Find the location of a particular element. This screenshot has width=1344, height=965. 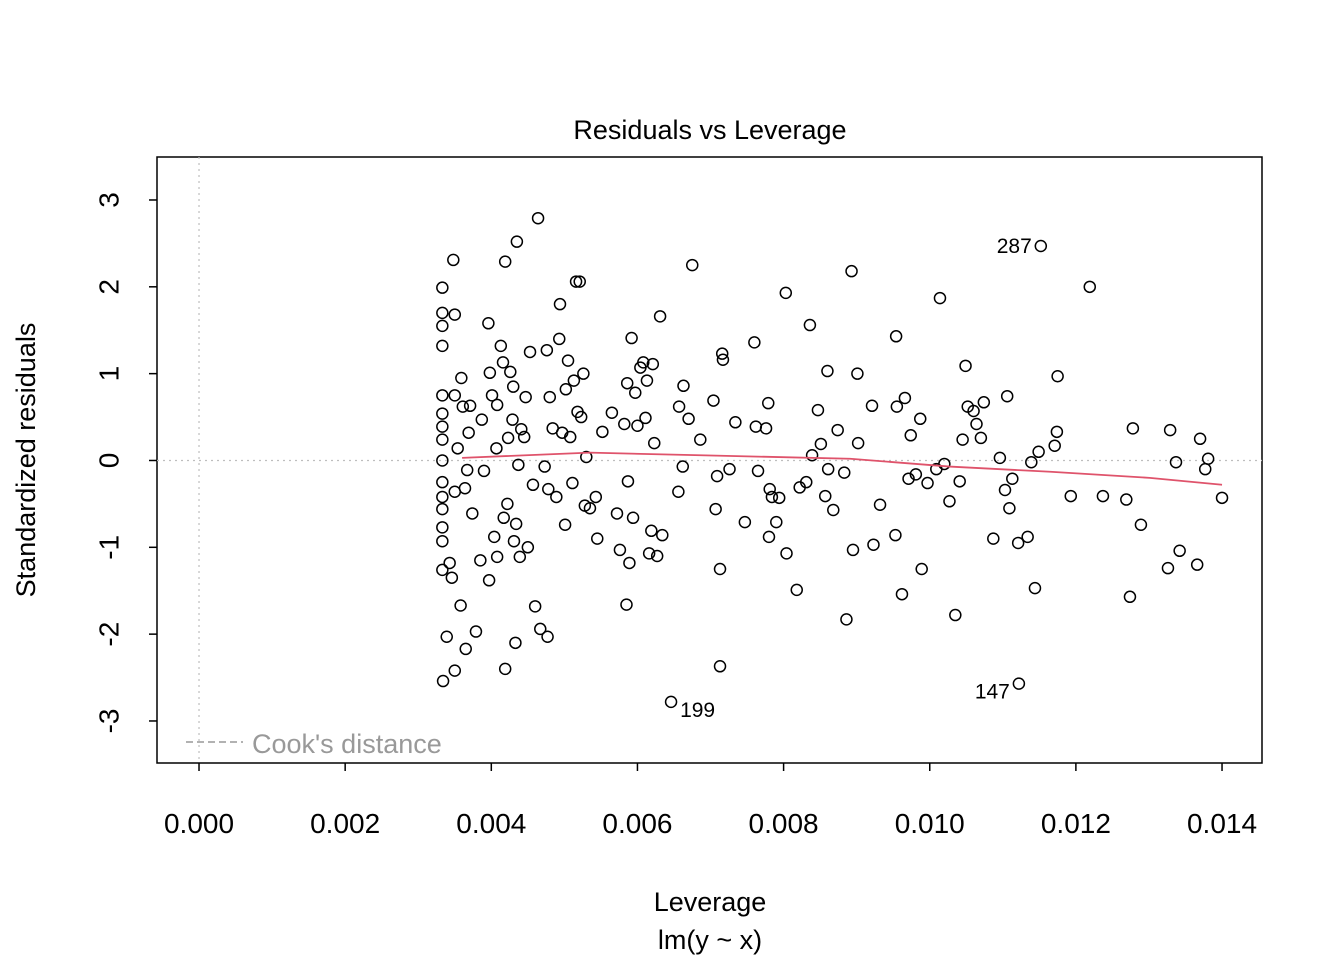

x-tick-label: 0.008 is located at coordinates (784, 823).